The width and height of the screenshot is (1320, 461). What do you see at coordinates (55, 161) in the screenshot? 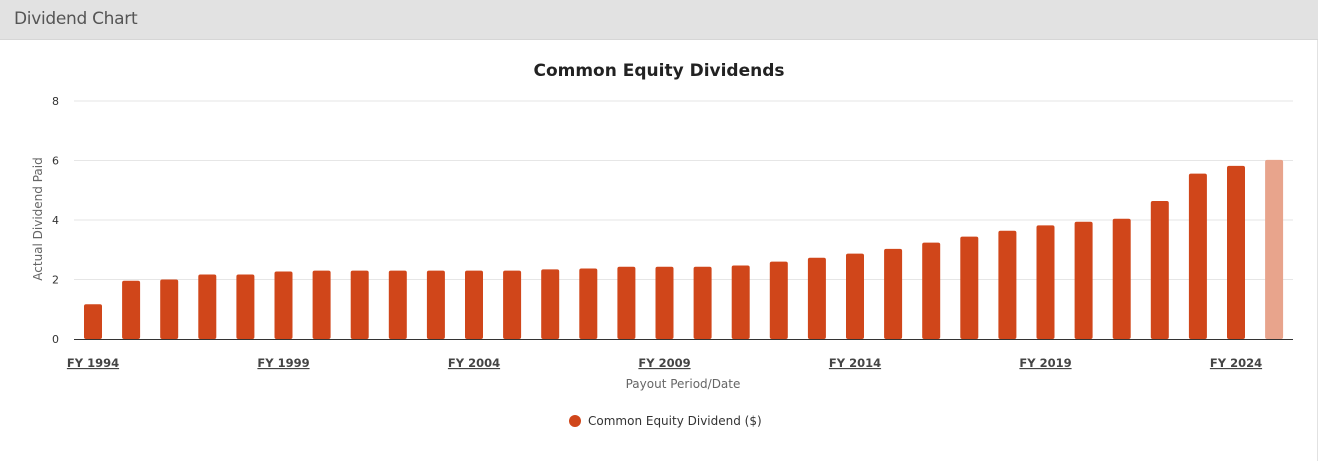
I see `y-tick-label: 6` at bounding box center [55, 161].